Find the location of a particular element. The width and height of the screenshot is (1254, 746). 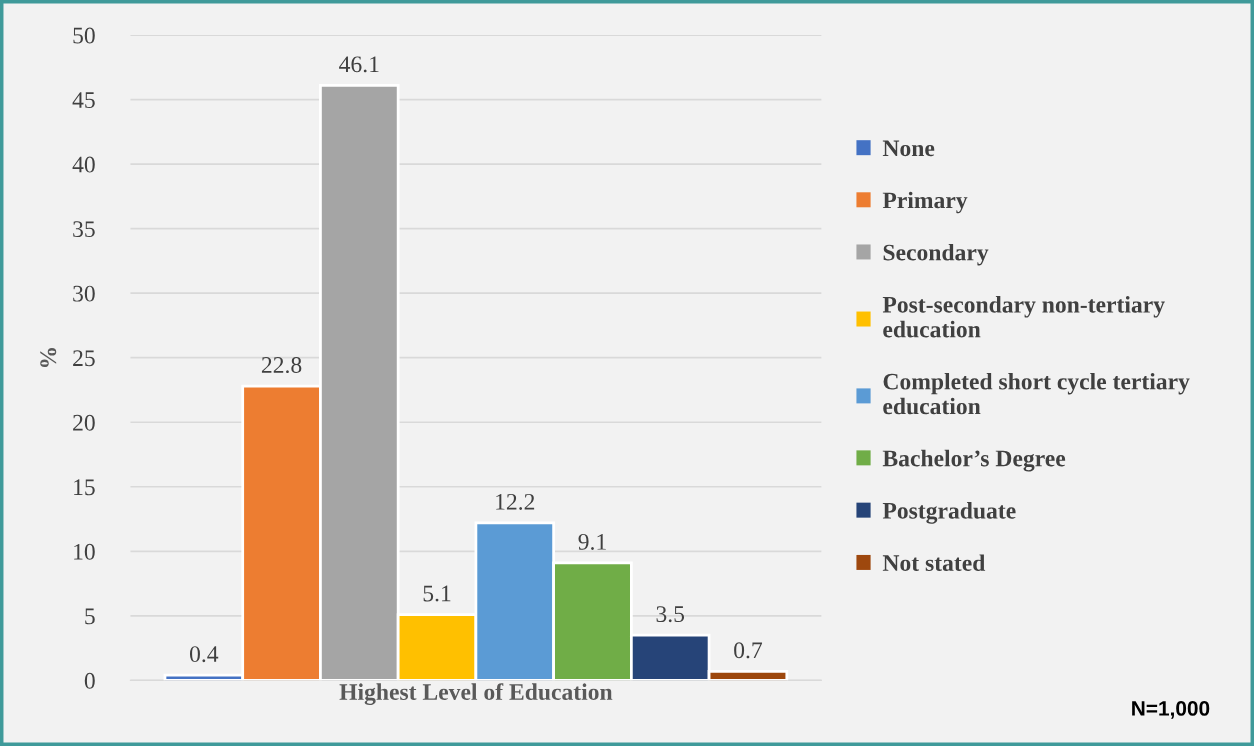

y-tick-label: 30 is located at coordinates (84, 293).